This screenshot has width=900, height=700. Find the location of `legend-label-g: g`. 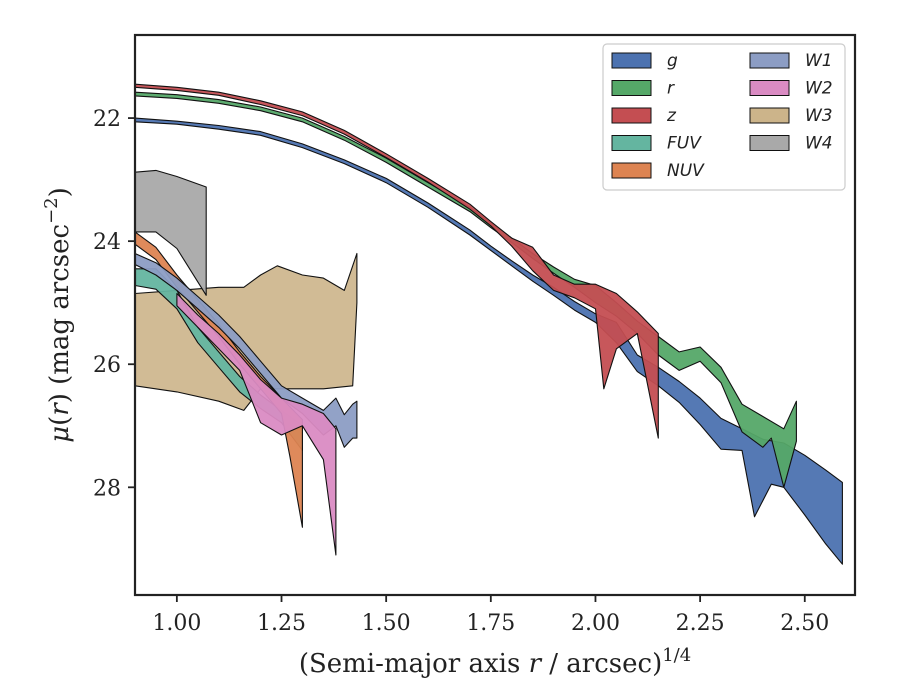

legend-label-g: g is located at coordinates (672, 61).